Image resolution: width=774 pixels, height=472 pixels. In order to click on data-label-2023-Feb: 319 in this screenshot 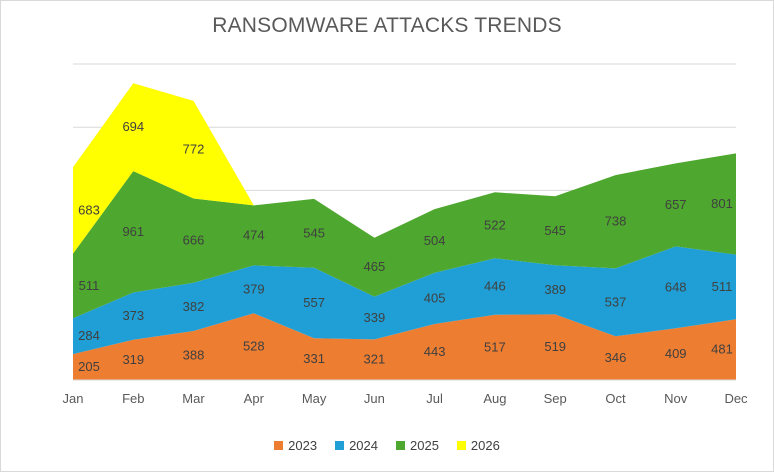, I will do `click(133, 359)`.